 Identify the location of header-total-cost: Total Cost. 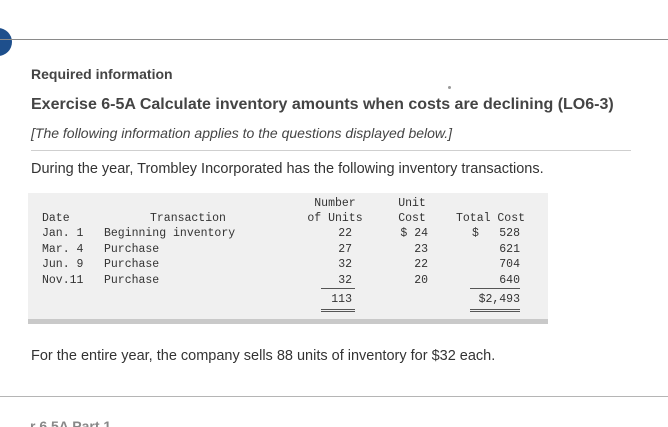
(491, 218).